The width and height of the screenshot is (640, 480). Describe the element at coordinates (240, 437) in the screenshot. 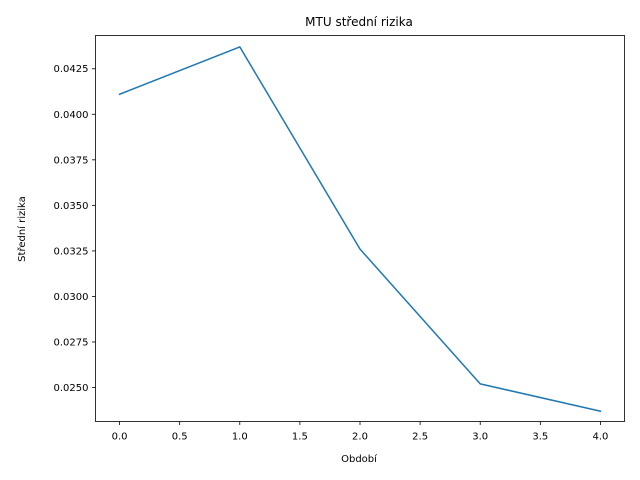

I see `x-tick-label: 1.0` at that location.